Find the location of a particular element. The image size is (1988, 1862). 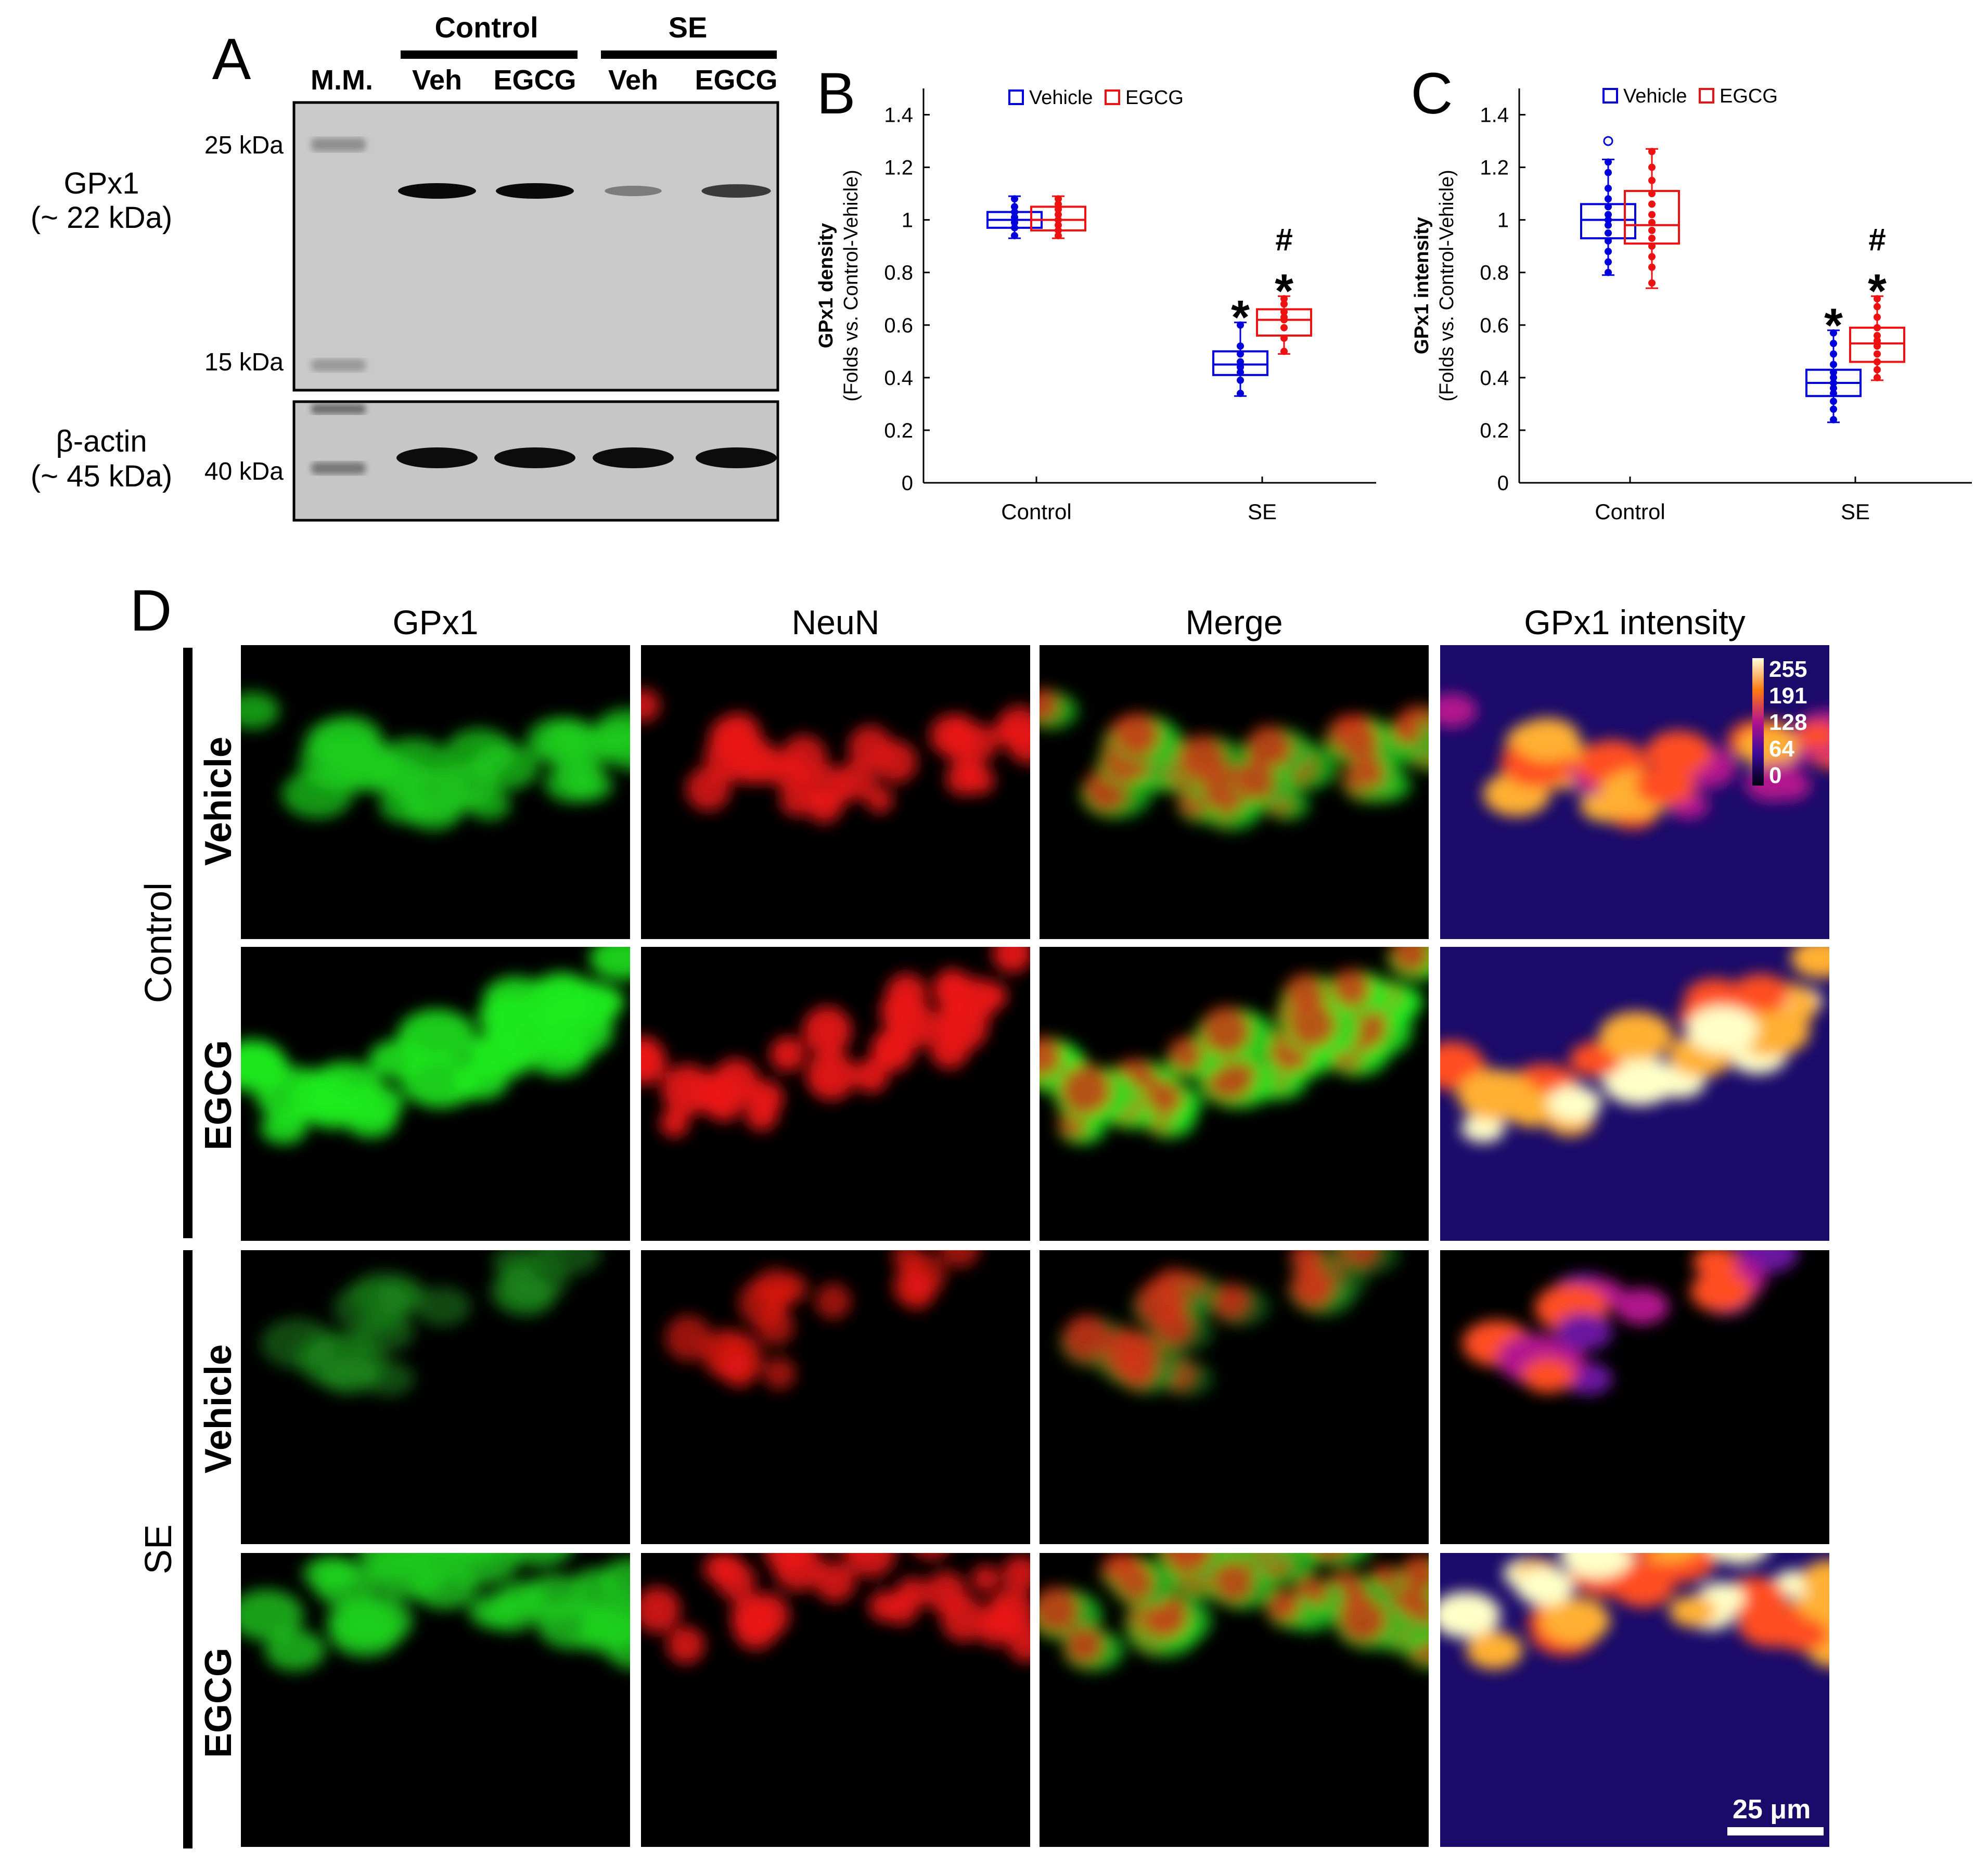

mm-band-top is located at coordinates (339, 409).